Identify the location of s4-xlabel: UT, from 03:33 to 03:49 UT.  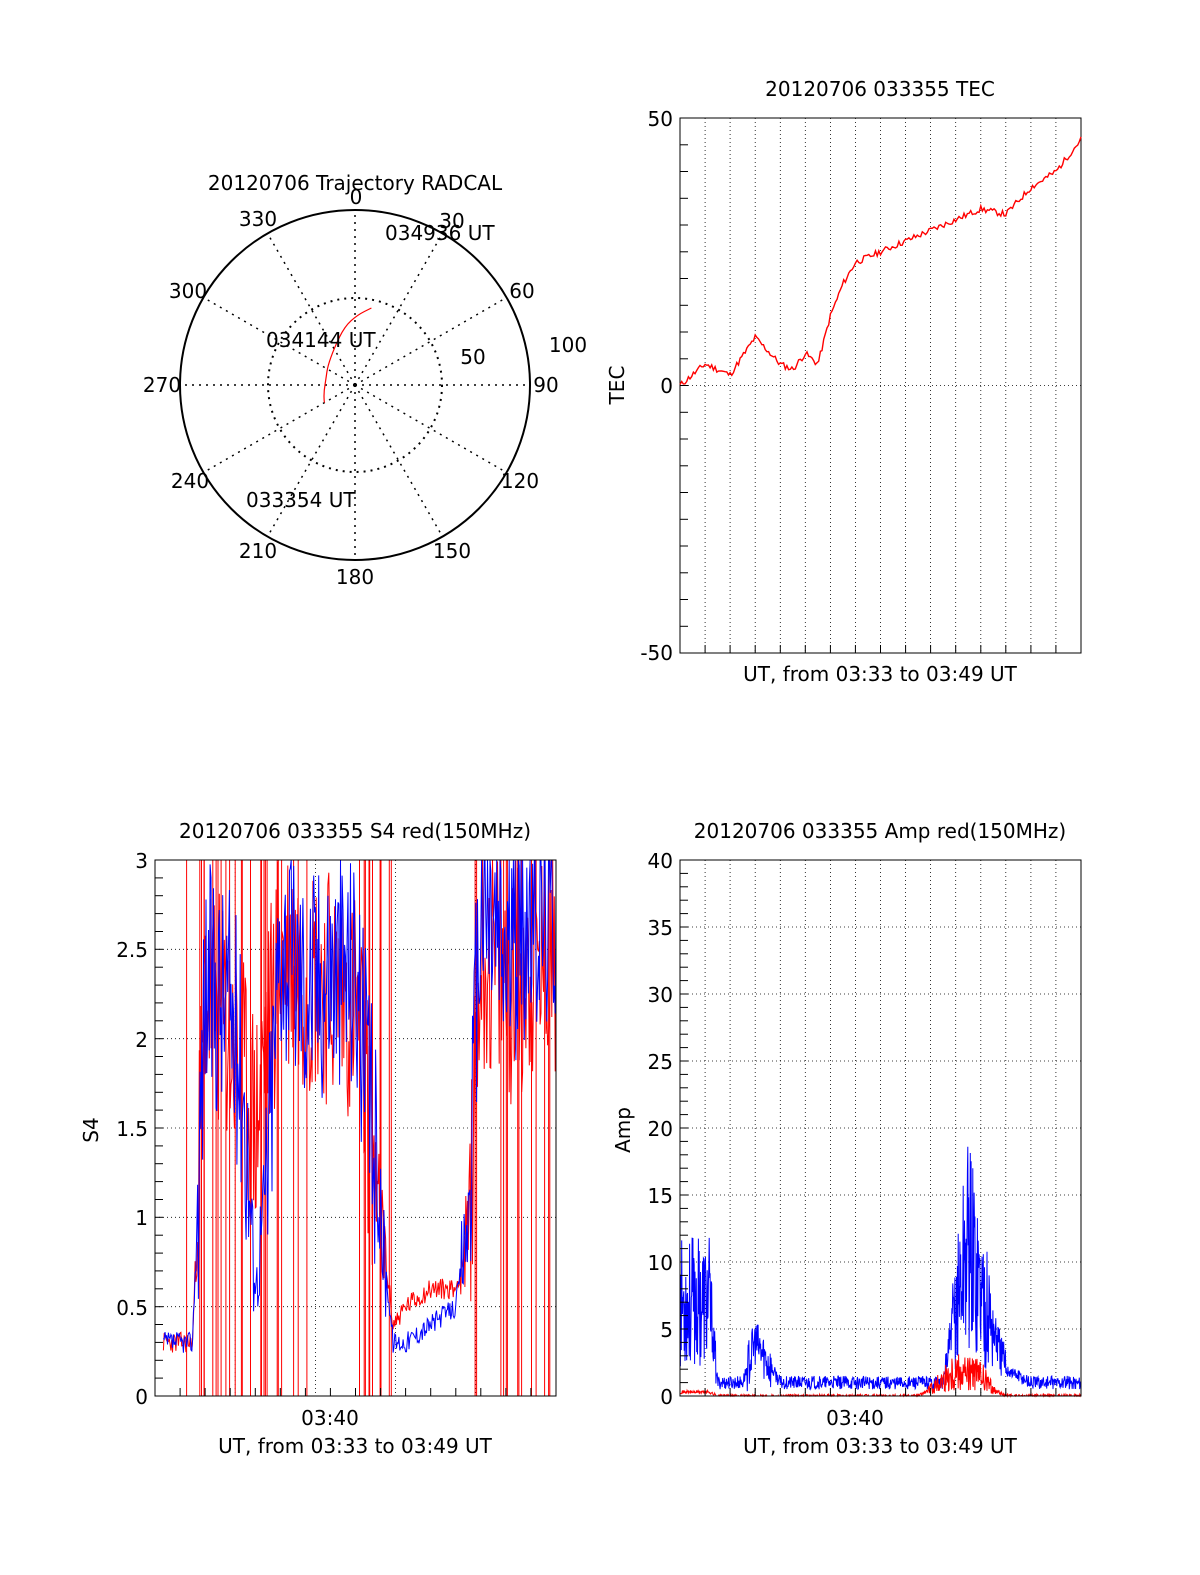
(355, 1446).